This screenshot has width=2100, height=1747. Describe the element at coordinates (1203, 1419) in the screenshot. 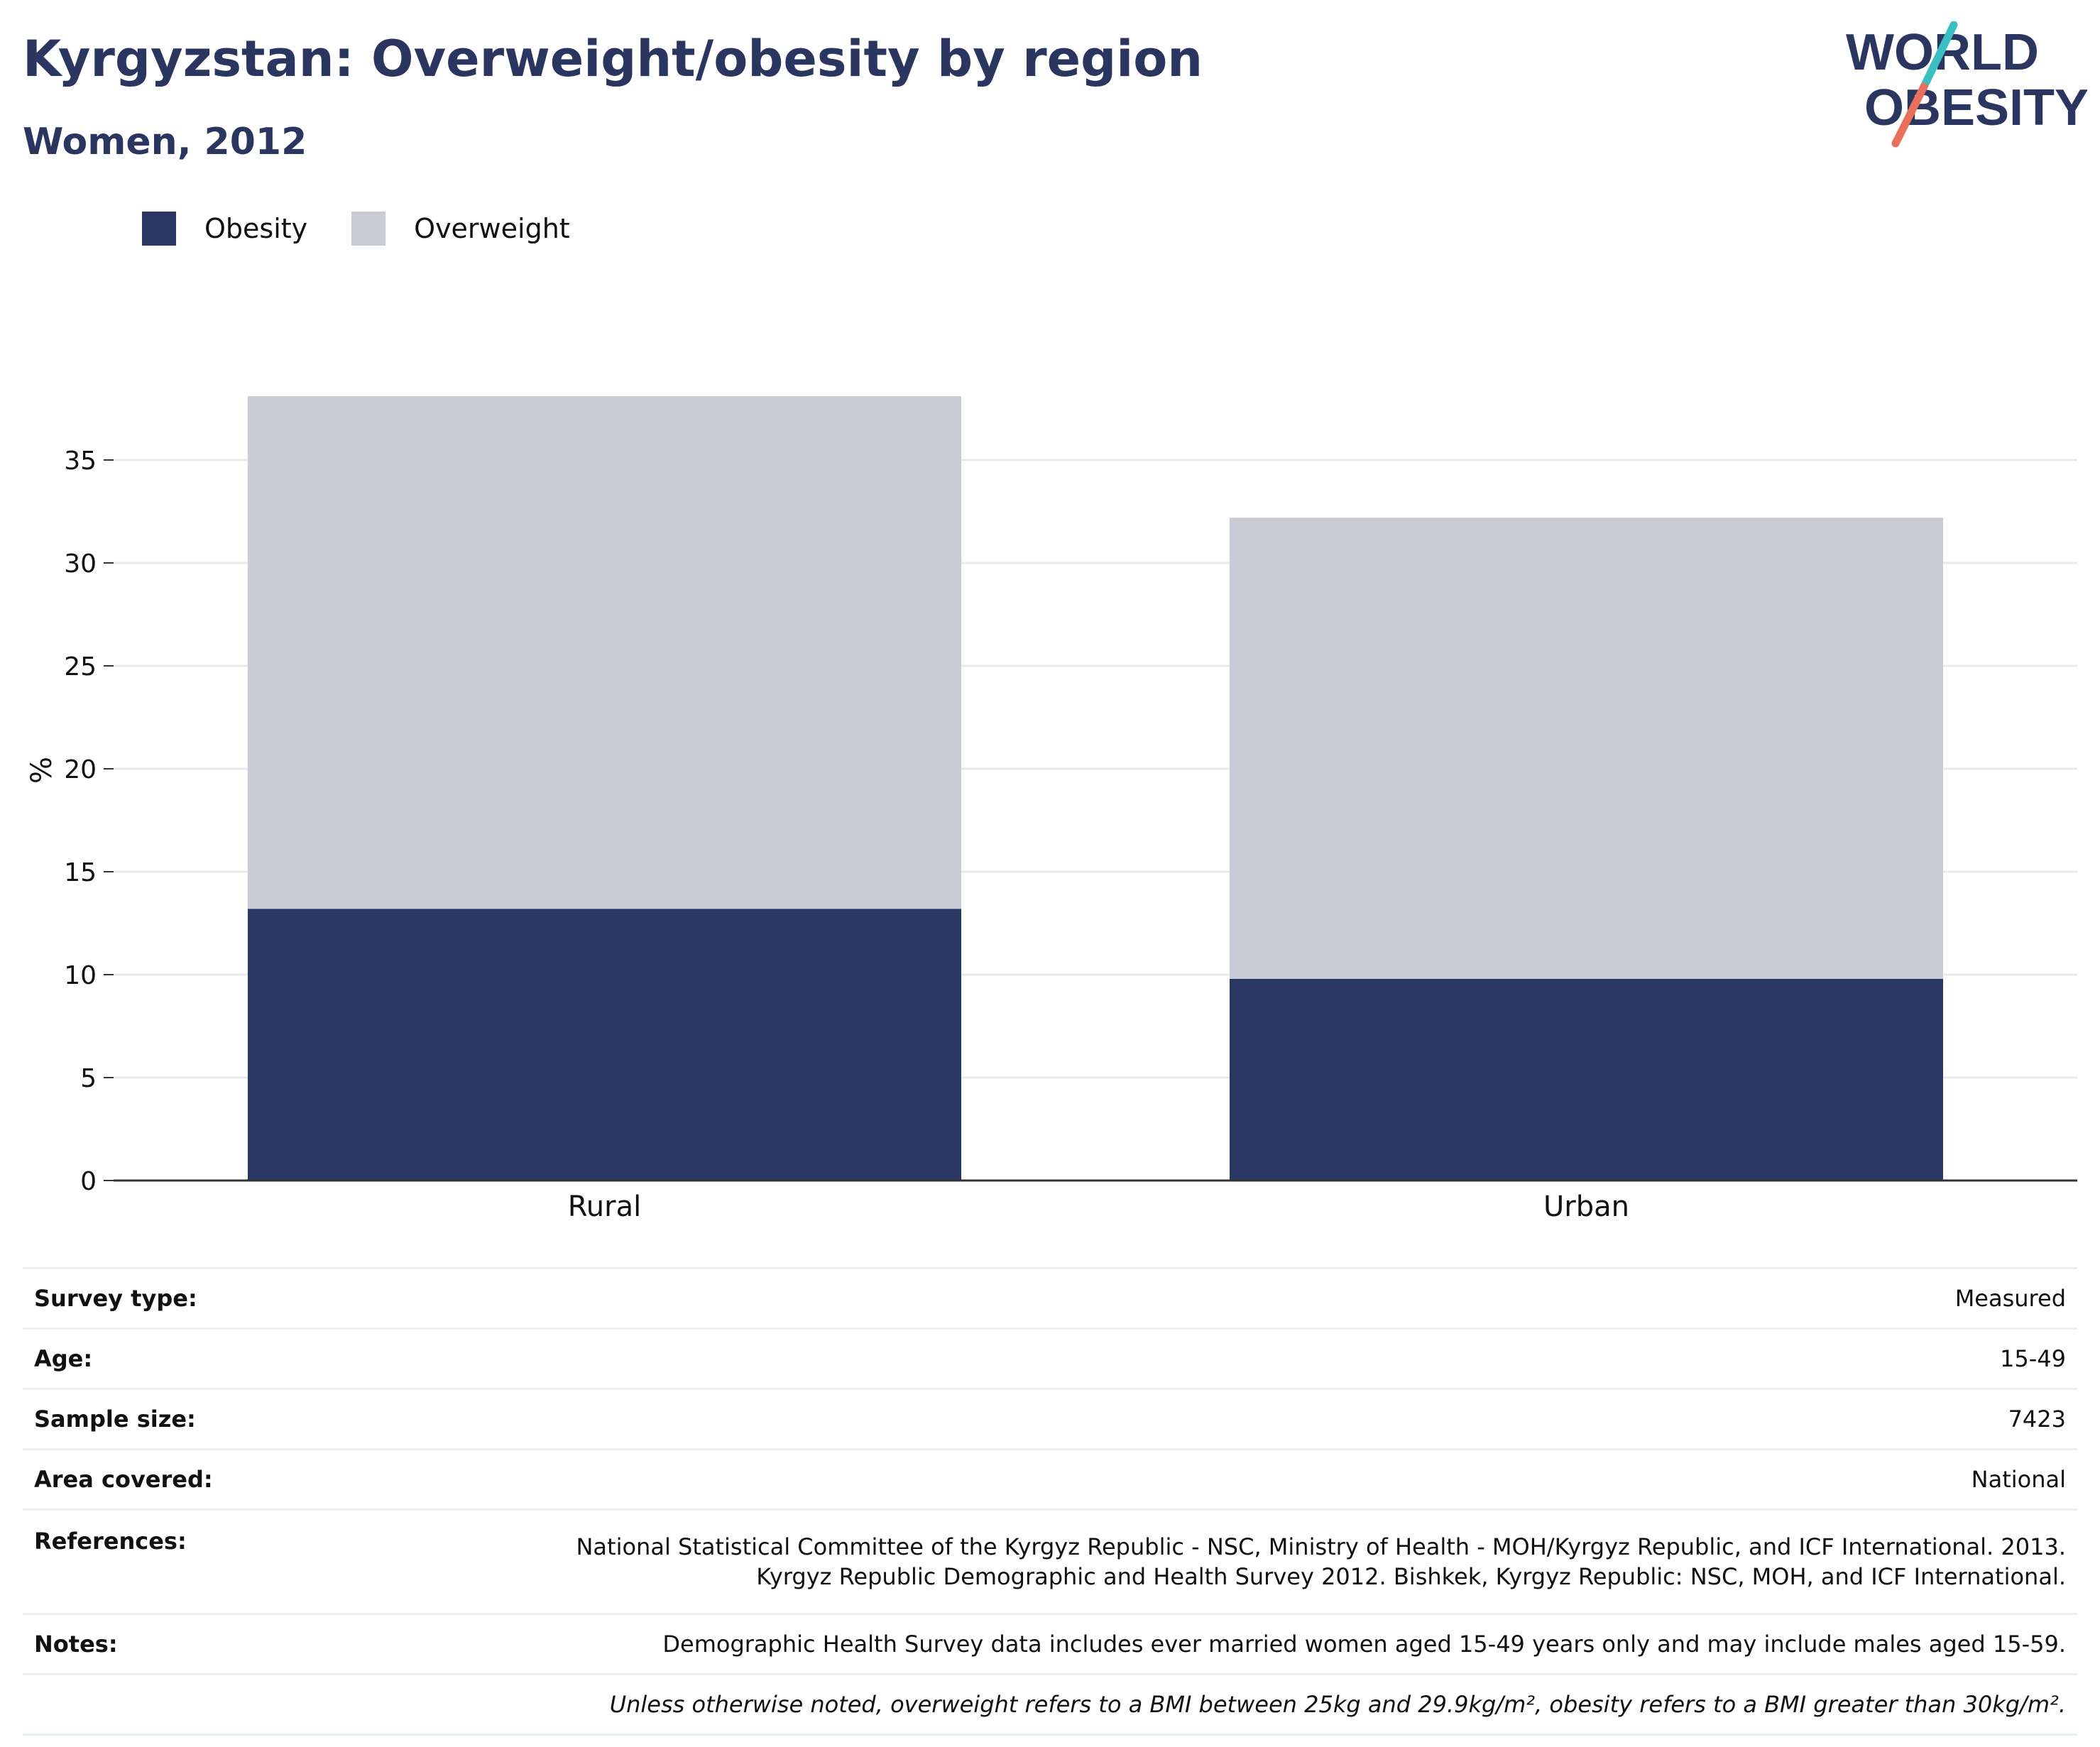

I see `sample-size-value: 7423` at that location.